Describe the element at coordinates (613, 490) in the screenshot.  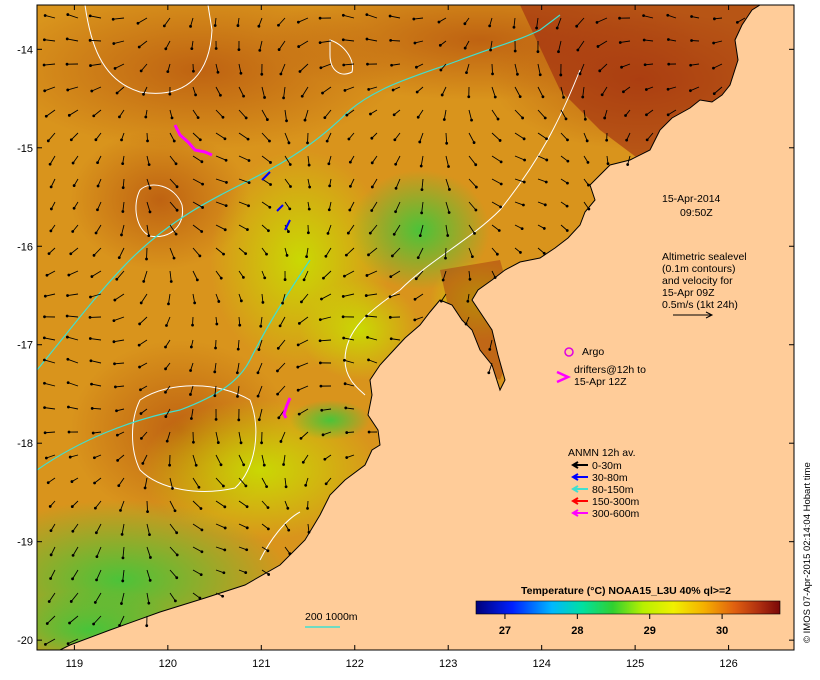
I see `anmn-item-label: 80-150m` at that location.